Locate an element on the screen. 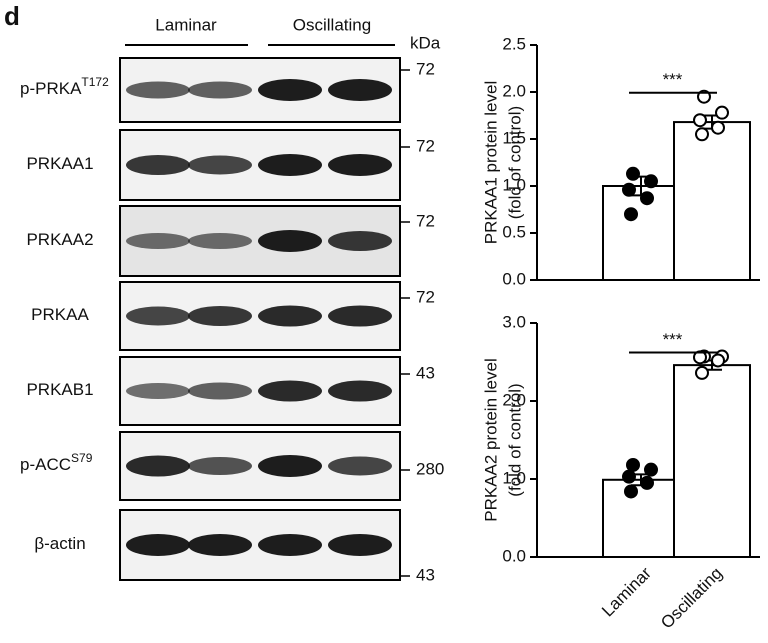 This screenshot has width=768, height=643. row-label: PRKAA2 is located at coordinates (59, 239).